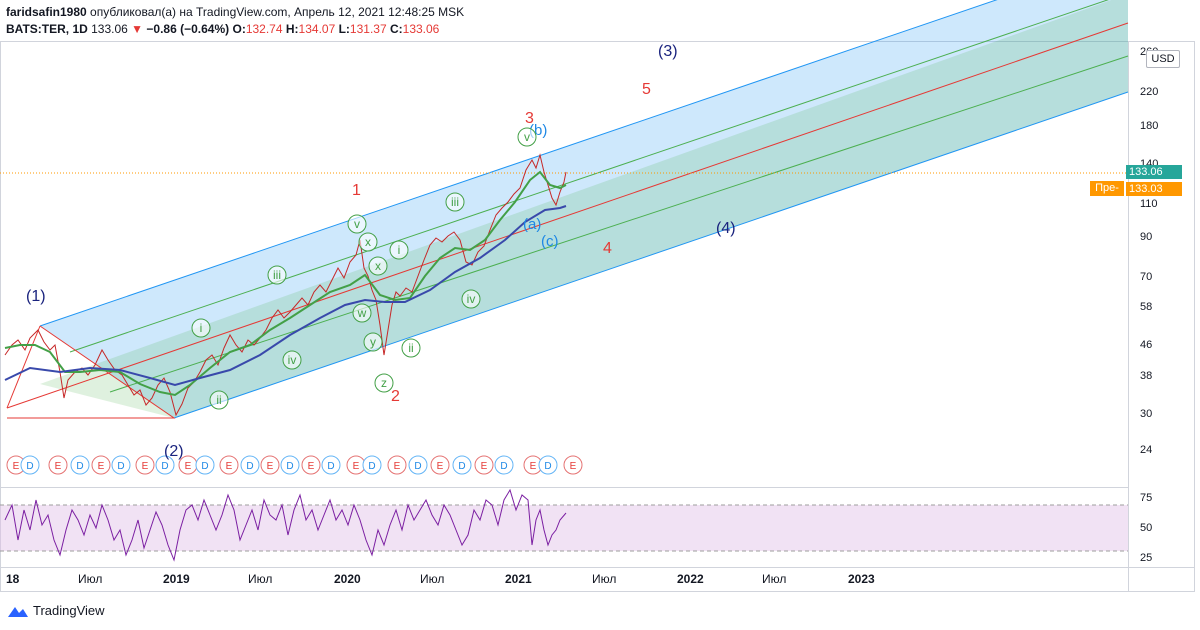  What do you see at coordinates (47, 29) in the screenshot?
I see `symbol-name: BATS:TER, 1D` at bounding box center [47, 29].